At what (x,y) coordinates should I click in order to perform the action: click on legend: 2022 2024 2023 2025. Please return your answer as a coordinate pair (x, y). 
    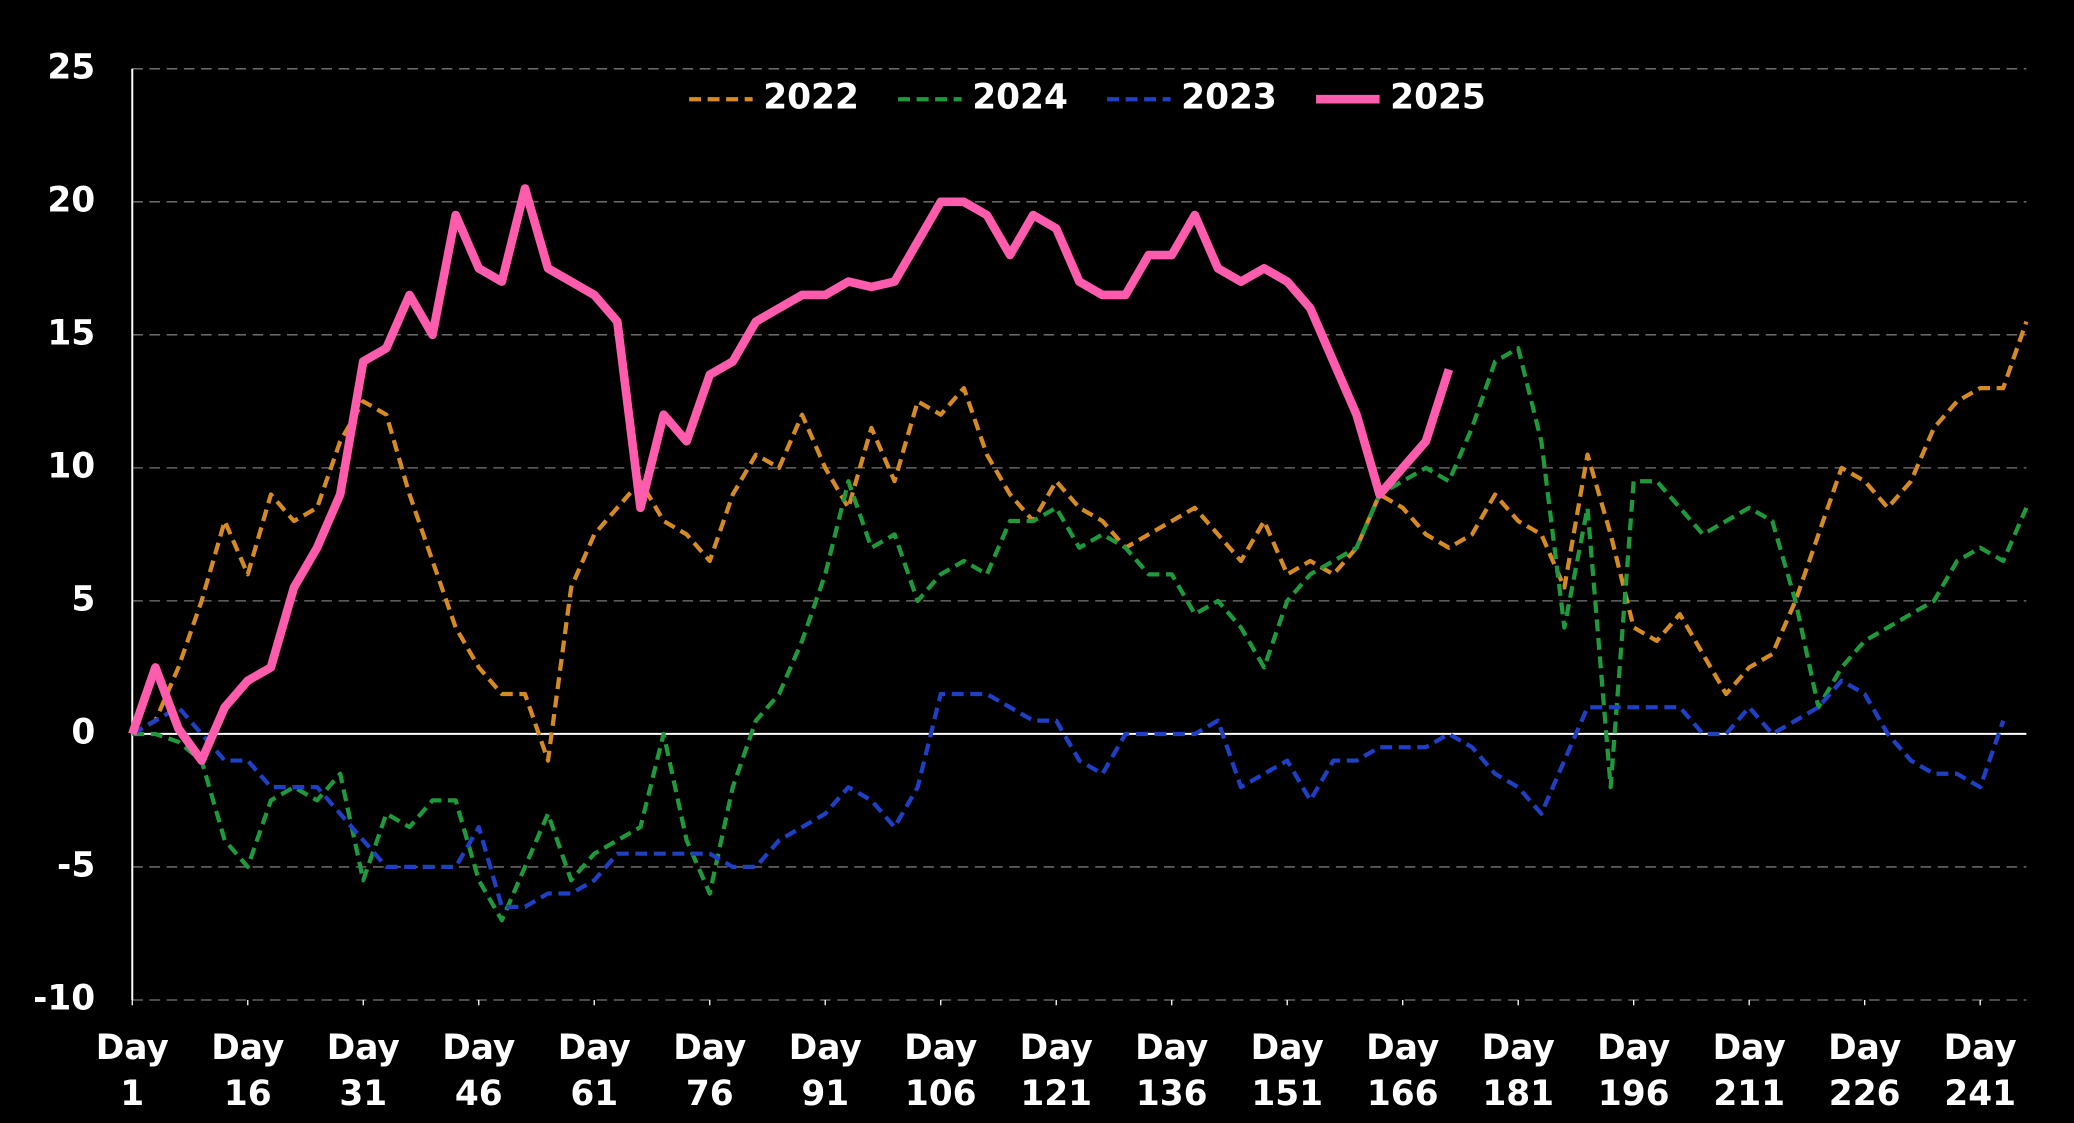
    Looking at the image, I should click on (1087, 98).